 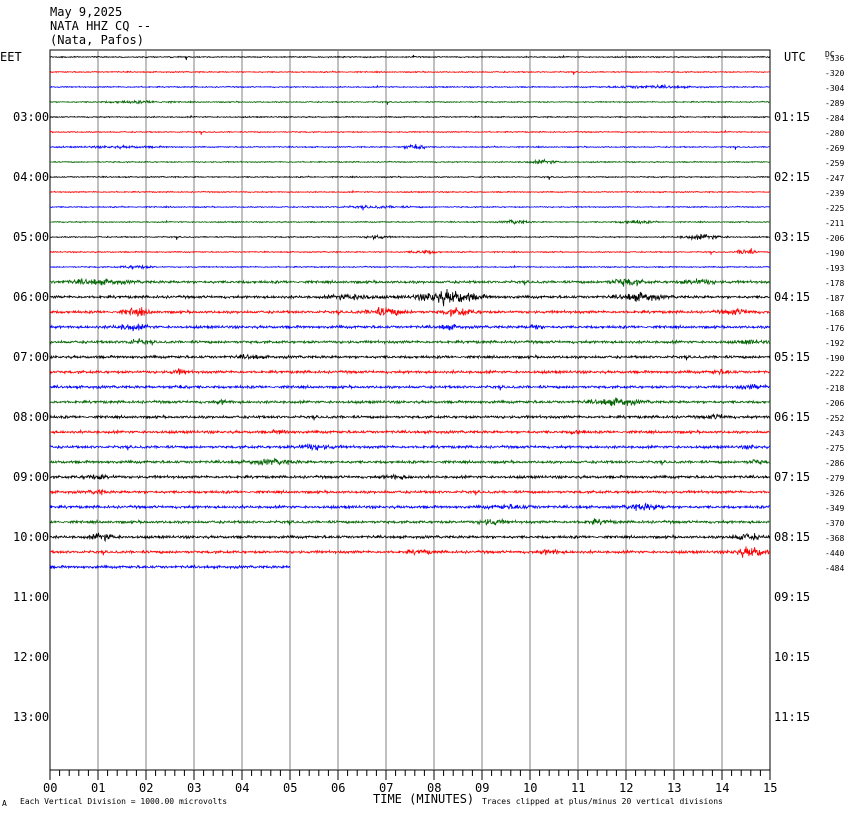 What do you see at coordinates (835, 178) in the screenshot?
I see `dc-offset-label: -247` at bounding box center [835, 178].